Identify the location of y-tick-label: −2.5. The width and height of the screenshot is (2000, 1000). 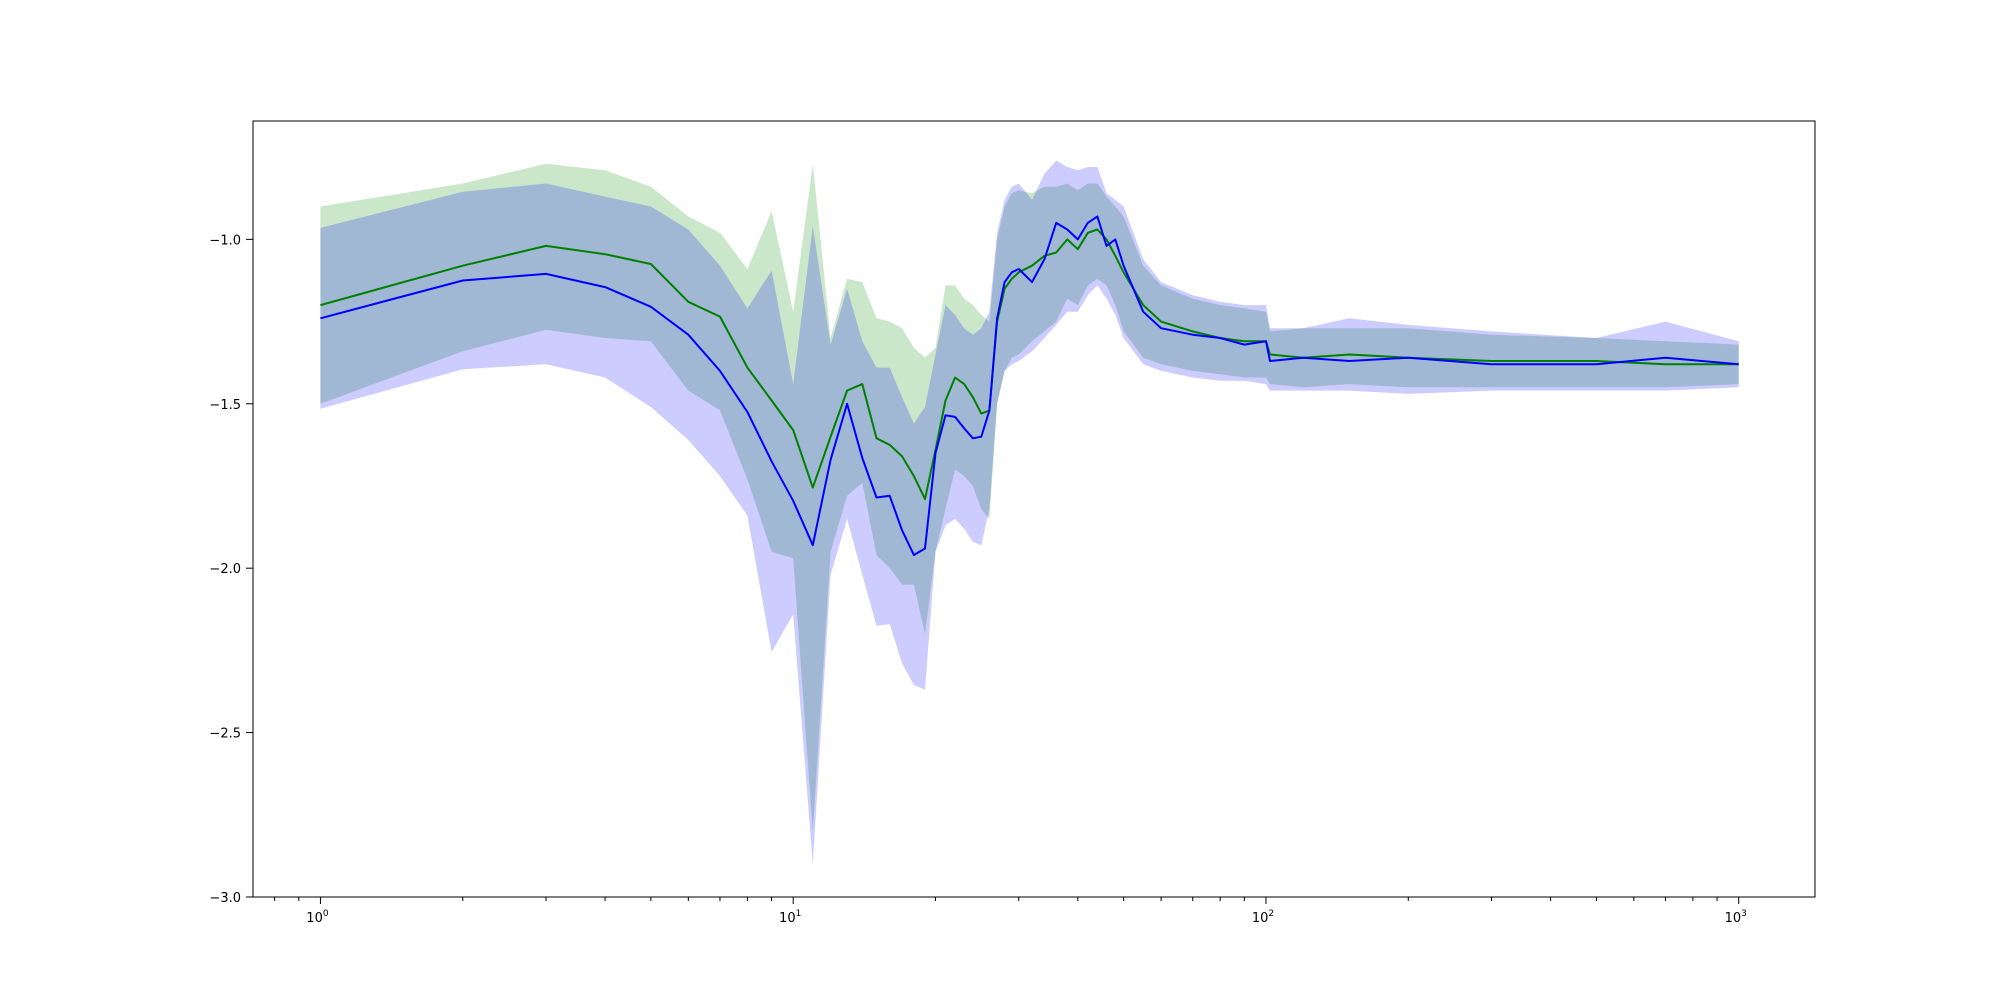
(225, 734).